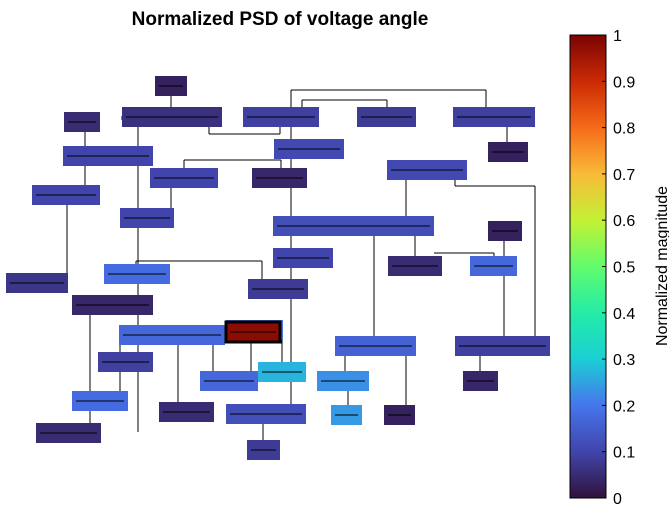  I want to click on colorbar-tick-label: 0.6, so click(624, 221).